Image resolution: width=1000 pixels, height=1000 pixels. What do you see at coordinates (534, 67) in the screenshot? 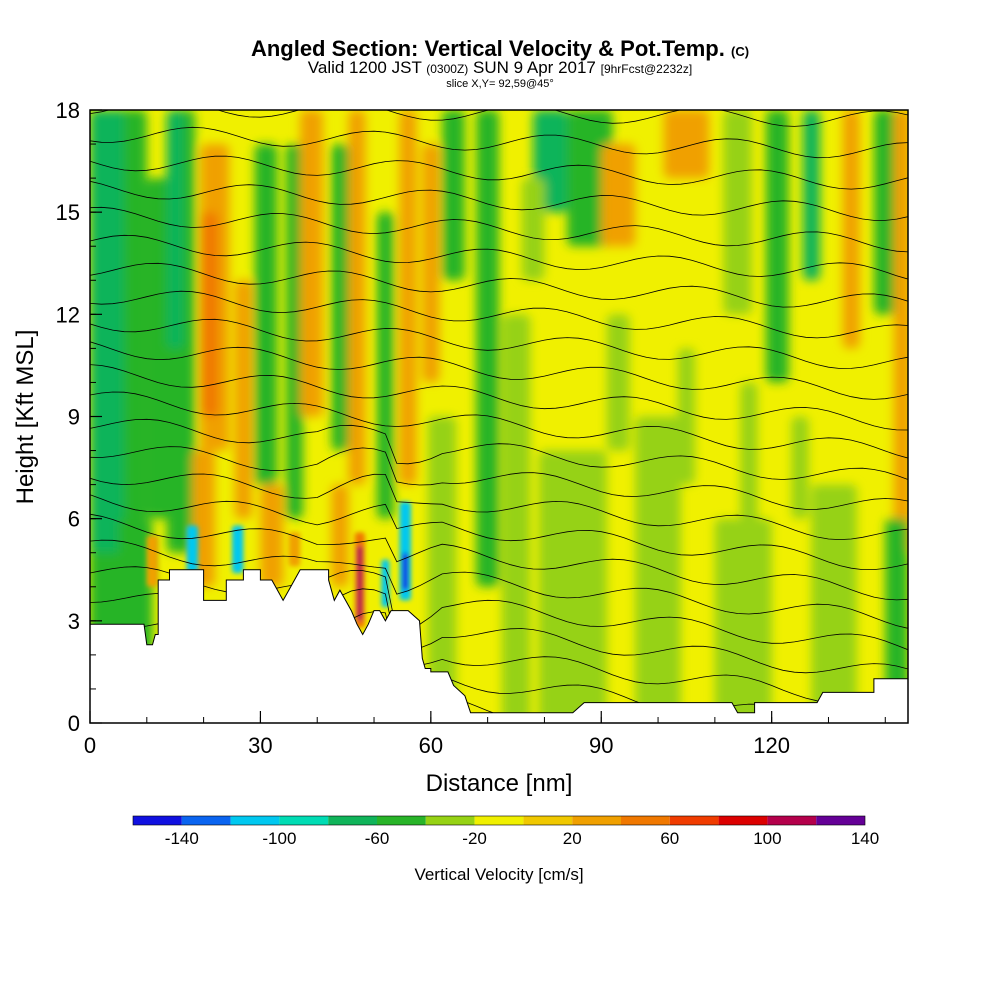
I see `valid-date: SUN 9 Apr 2017` at bounding box center [534, 67].